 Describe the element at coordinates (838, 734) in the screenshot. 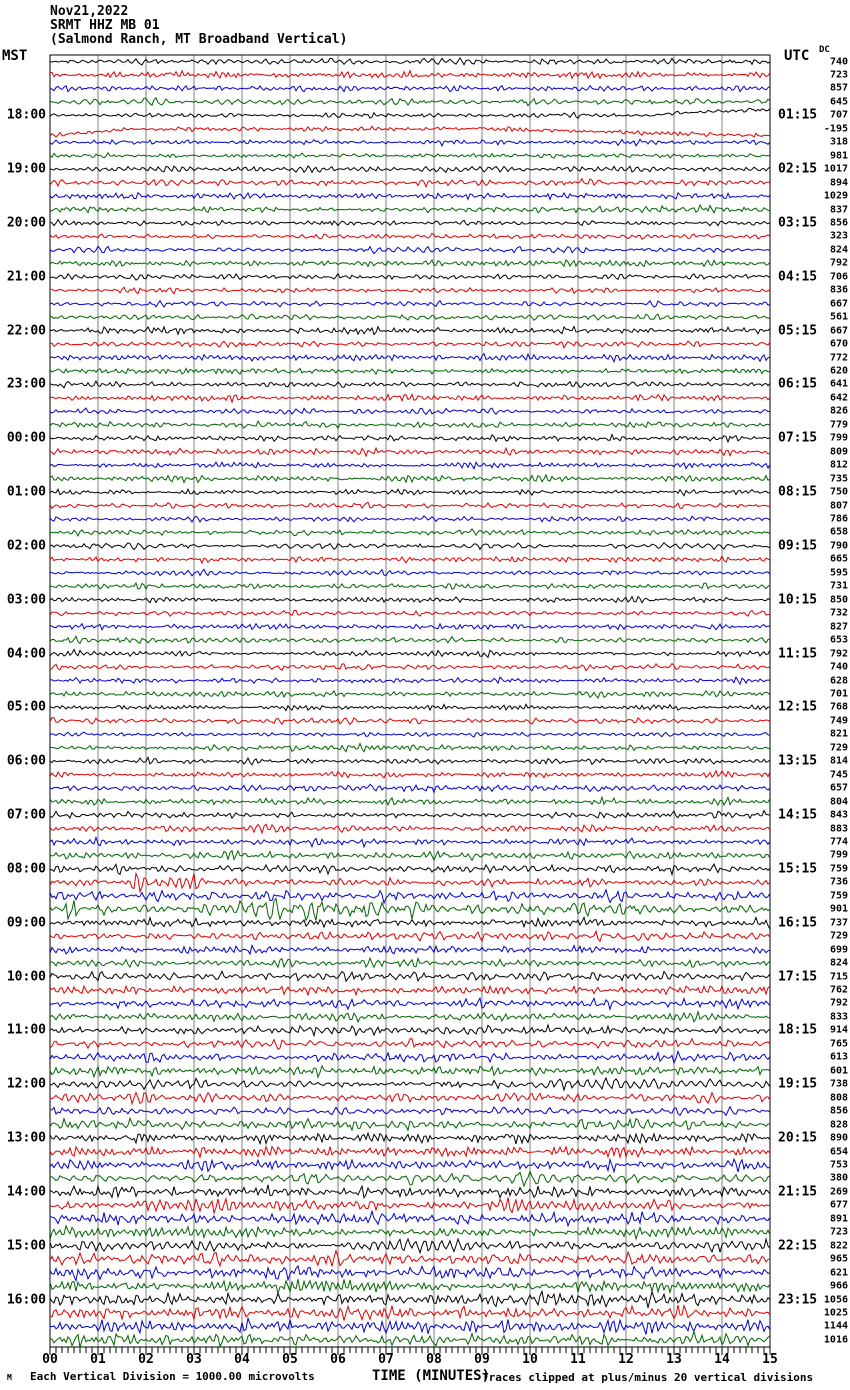

I see `dc-value: 821` at that location.